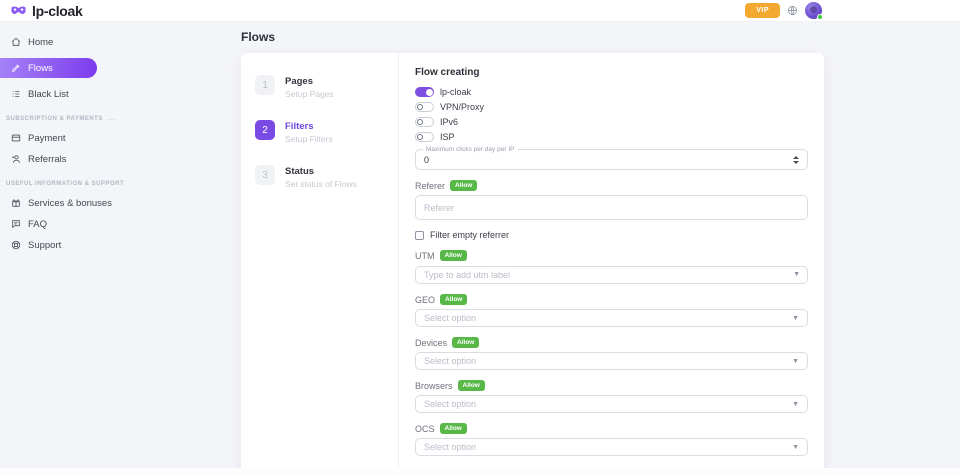 The height and width of the screenshot is (475, 960). I want to click on step-subtitle: Setup Pages, so click(309, 94).